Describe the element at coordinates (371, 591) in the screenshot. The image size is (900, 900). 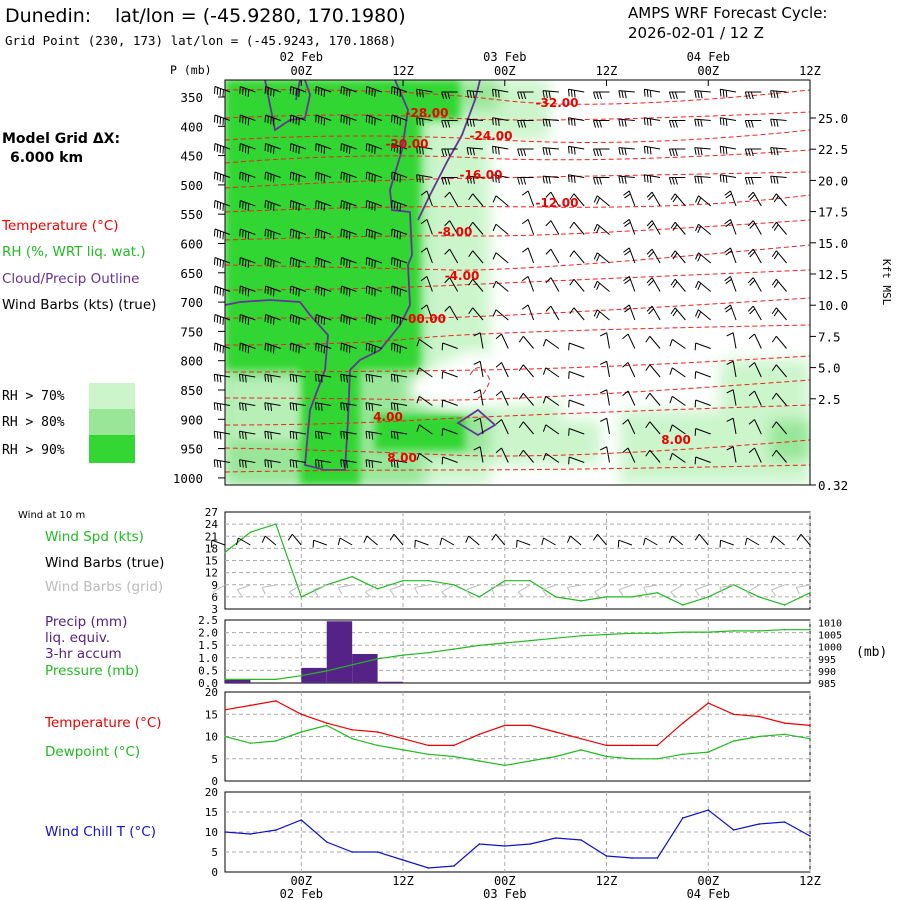
I see `wind-barb-grid` at that location.